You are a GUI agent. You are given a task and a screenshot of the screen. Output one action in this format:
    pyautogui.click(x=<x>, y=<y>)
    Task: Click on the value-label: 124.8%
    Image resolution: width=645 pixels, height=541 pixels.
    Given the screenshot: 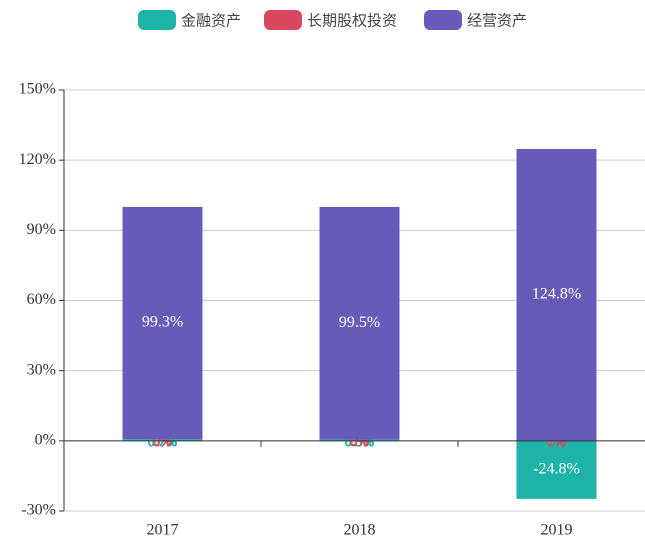 What is the action you would take?
    pyautogui.click(x=556, y=294)
    